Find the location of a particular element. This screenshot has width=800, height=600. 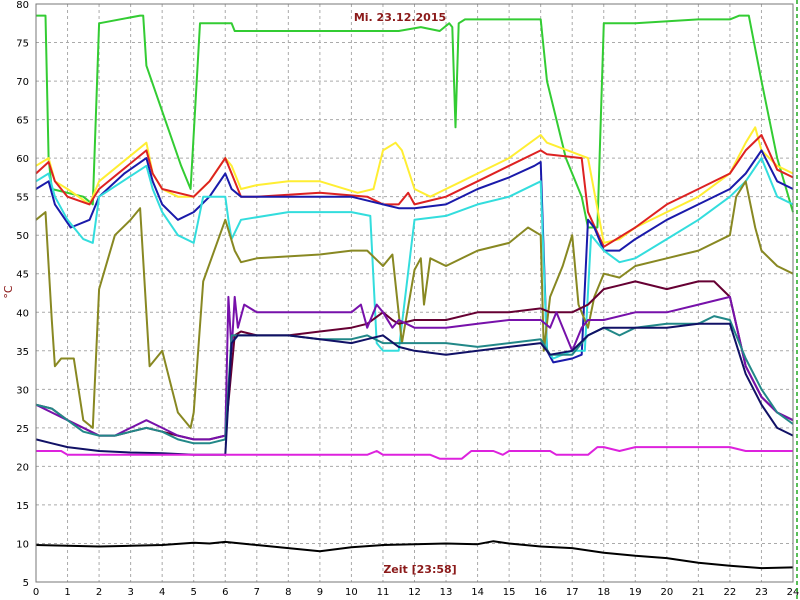

y-tick-label: 40 is located at coordinates (22, 313).